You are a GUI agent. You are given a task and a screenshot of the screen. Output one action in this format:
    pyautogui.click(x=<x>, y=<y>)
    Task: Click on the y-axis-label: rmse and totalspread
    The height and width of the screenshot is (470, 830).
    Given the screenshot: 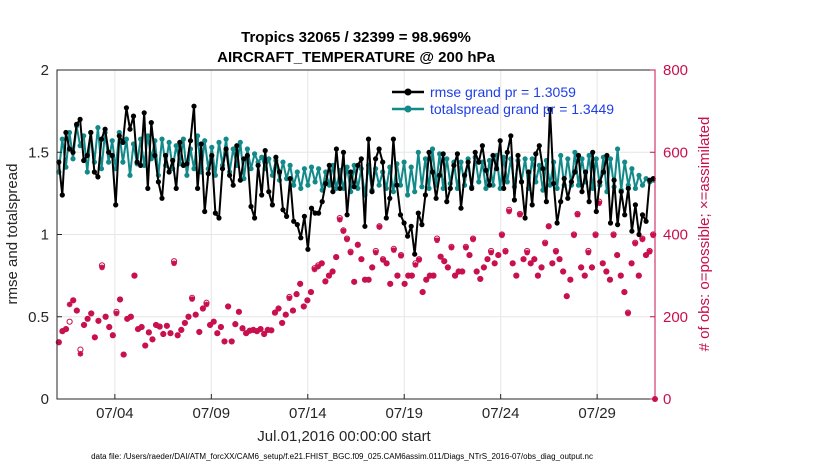 What is the action you would take?
    pyautogui.click(x=12, y=234)
    